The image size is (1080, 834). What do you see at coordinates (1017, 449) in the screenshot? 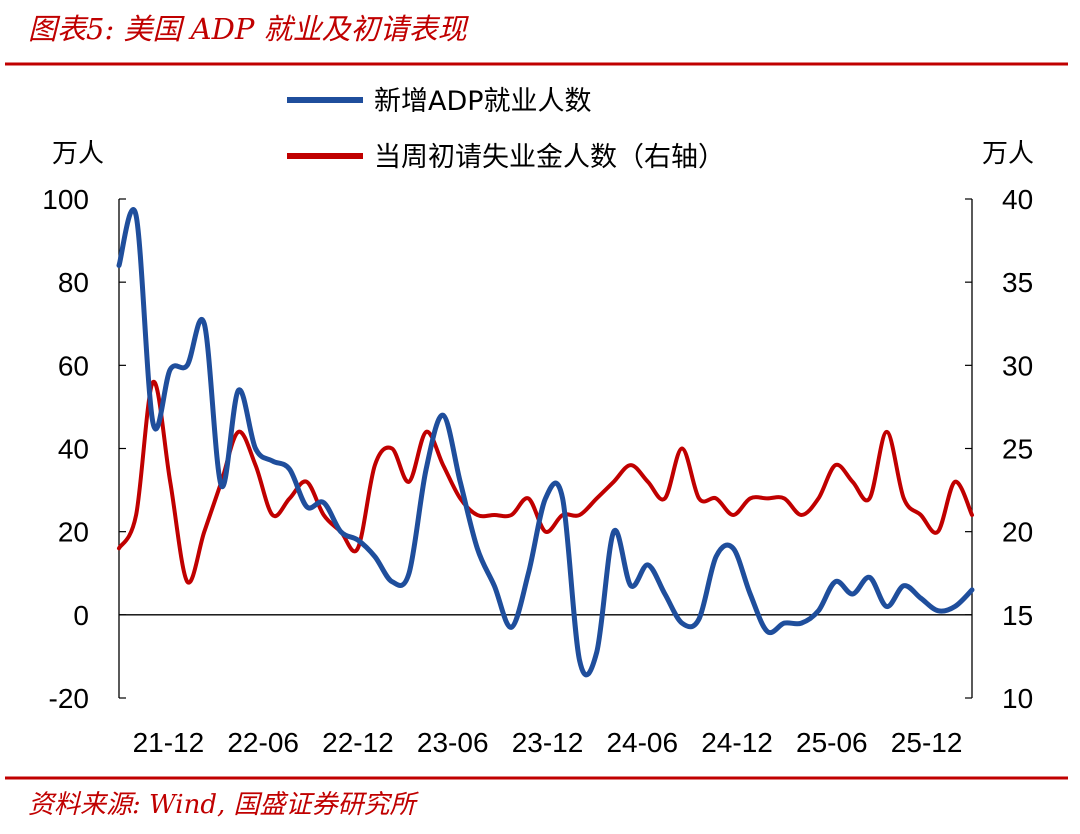
I see `right-tick-label: 25` at bounding box center [1017, 449].